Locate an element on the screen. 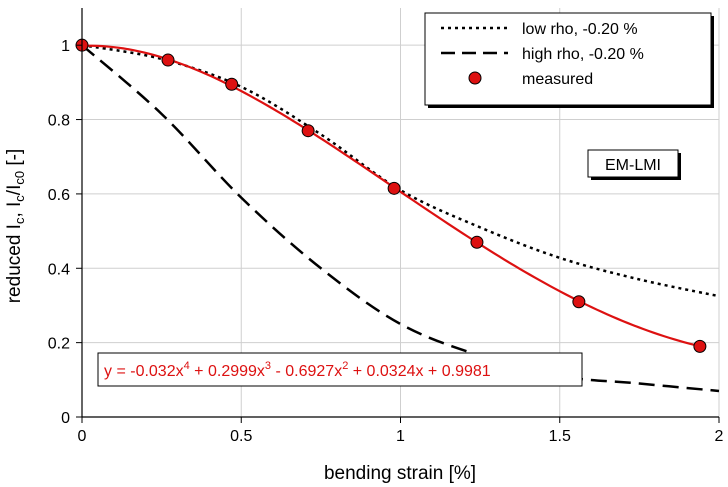 This screenshot has width=728, height=487. x-tick-label: 0 is located at coordinates (82, 436).